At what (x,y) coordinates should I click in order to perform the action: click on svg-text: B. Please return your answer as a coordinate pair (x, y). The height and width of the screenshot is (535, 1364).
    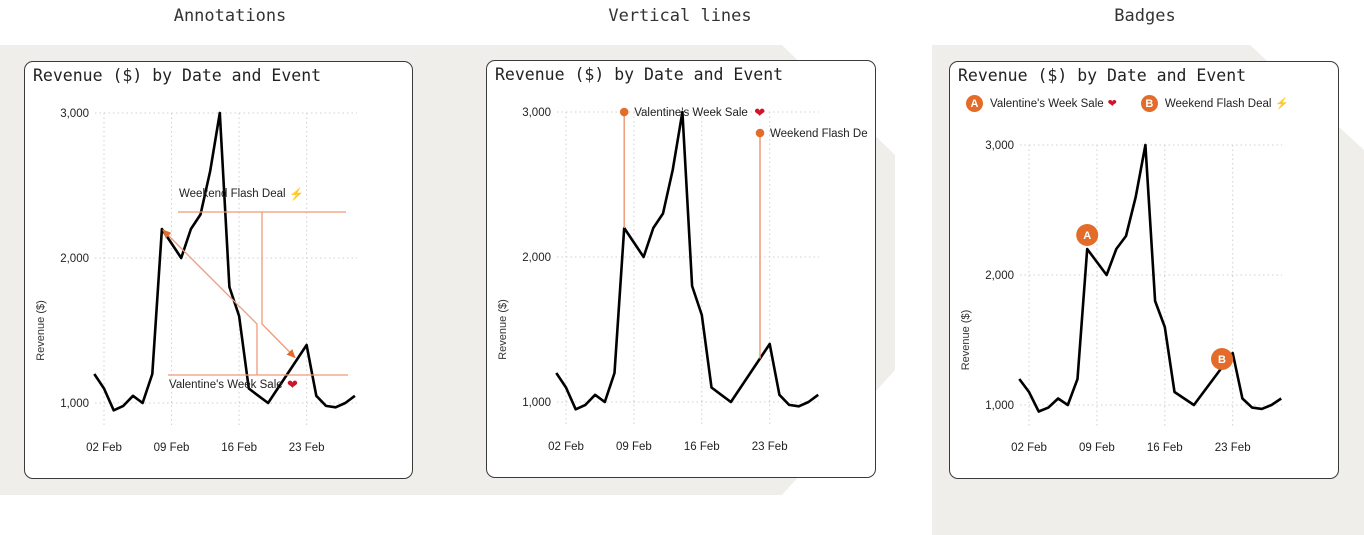
    Looking at the image, I should click on (1222, 360).